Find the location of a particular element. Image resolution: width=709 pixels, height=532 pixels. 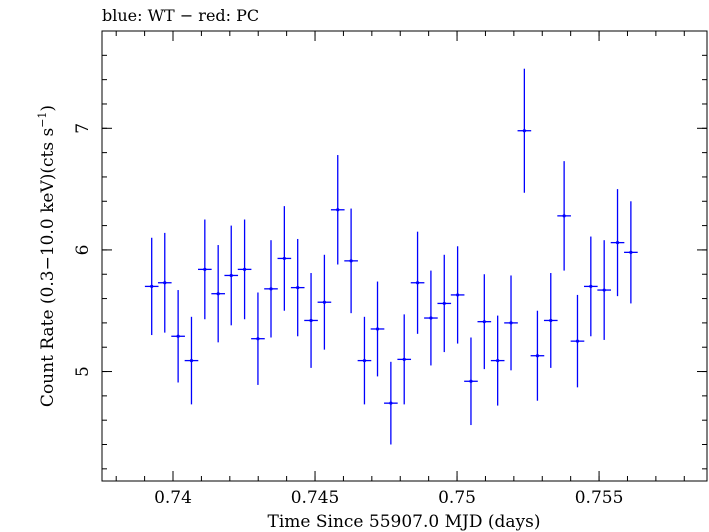

y-axis-label: Count Rate (0.3−10.0 keV)(cts s−1) is located at coordinates (47, 256).